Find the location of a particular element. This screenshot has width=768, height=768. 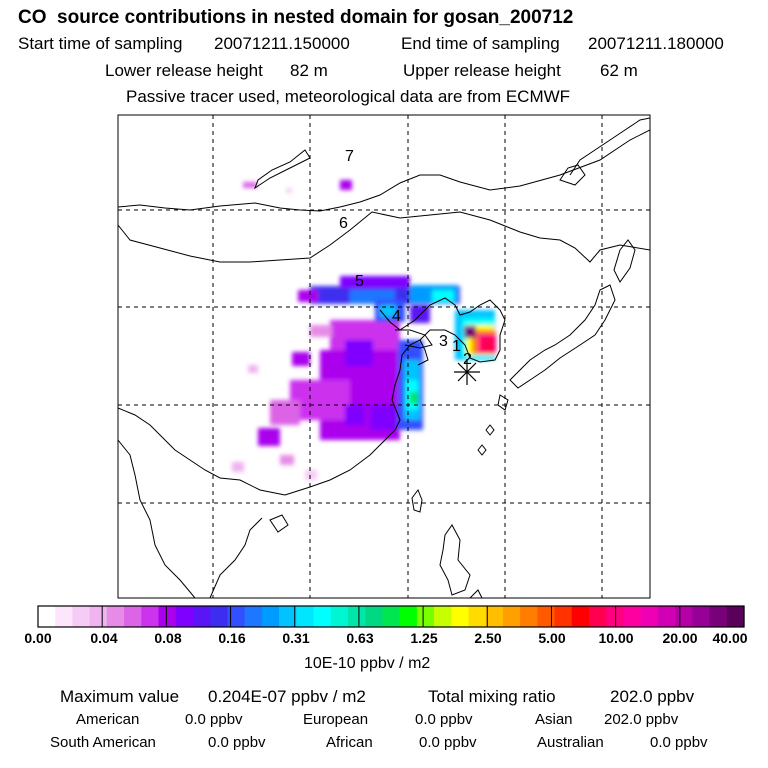

marker-label: 4 is located at coordinates (396, 316).